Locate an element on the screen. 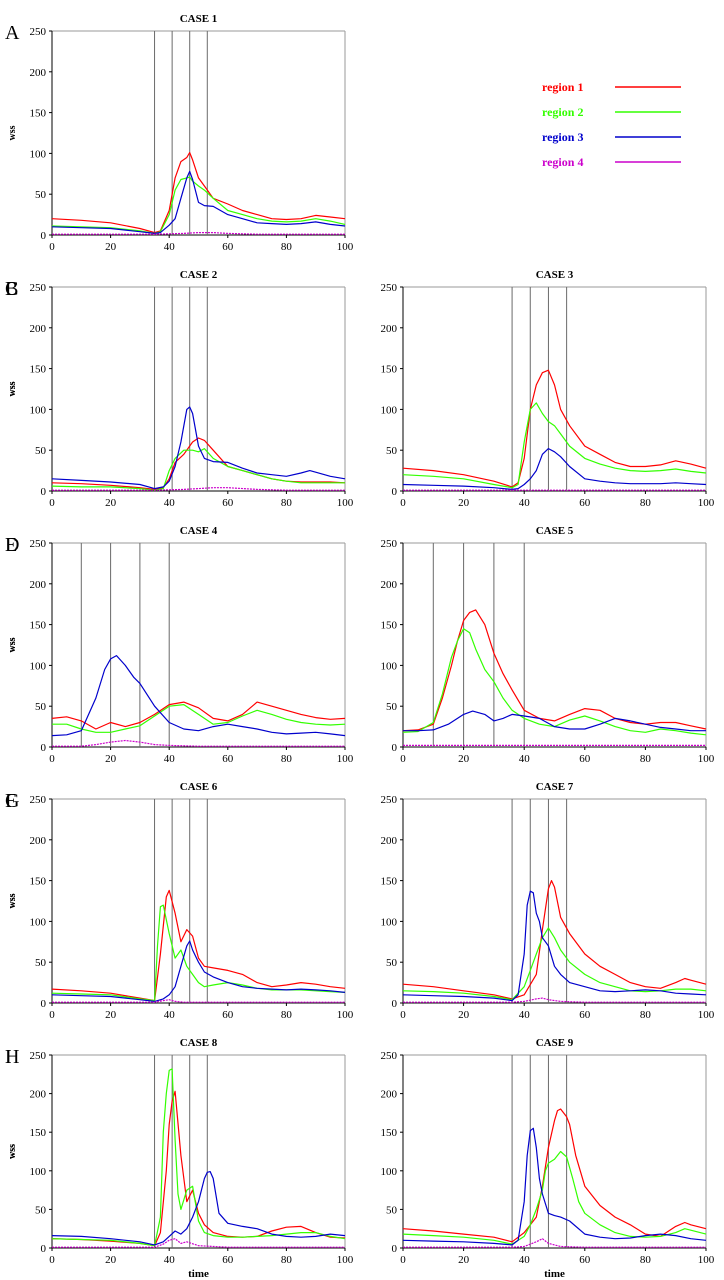  chart-title: CASE 9 is located at coordinates (555, 1043).